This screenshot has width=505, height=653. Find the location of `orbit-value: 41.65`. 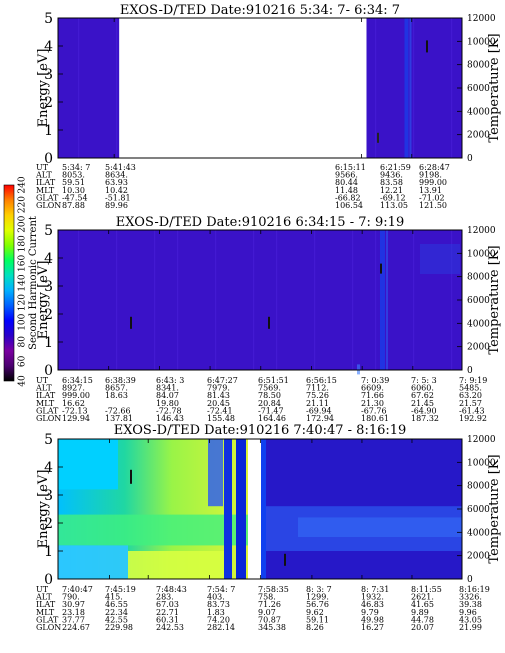

orbit-value: 41.65 is located at coordinates (422, 604).